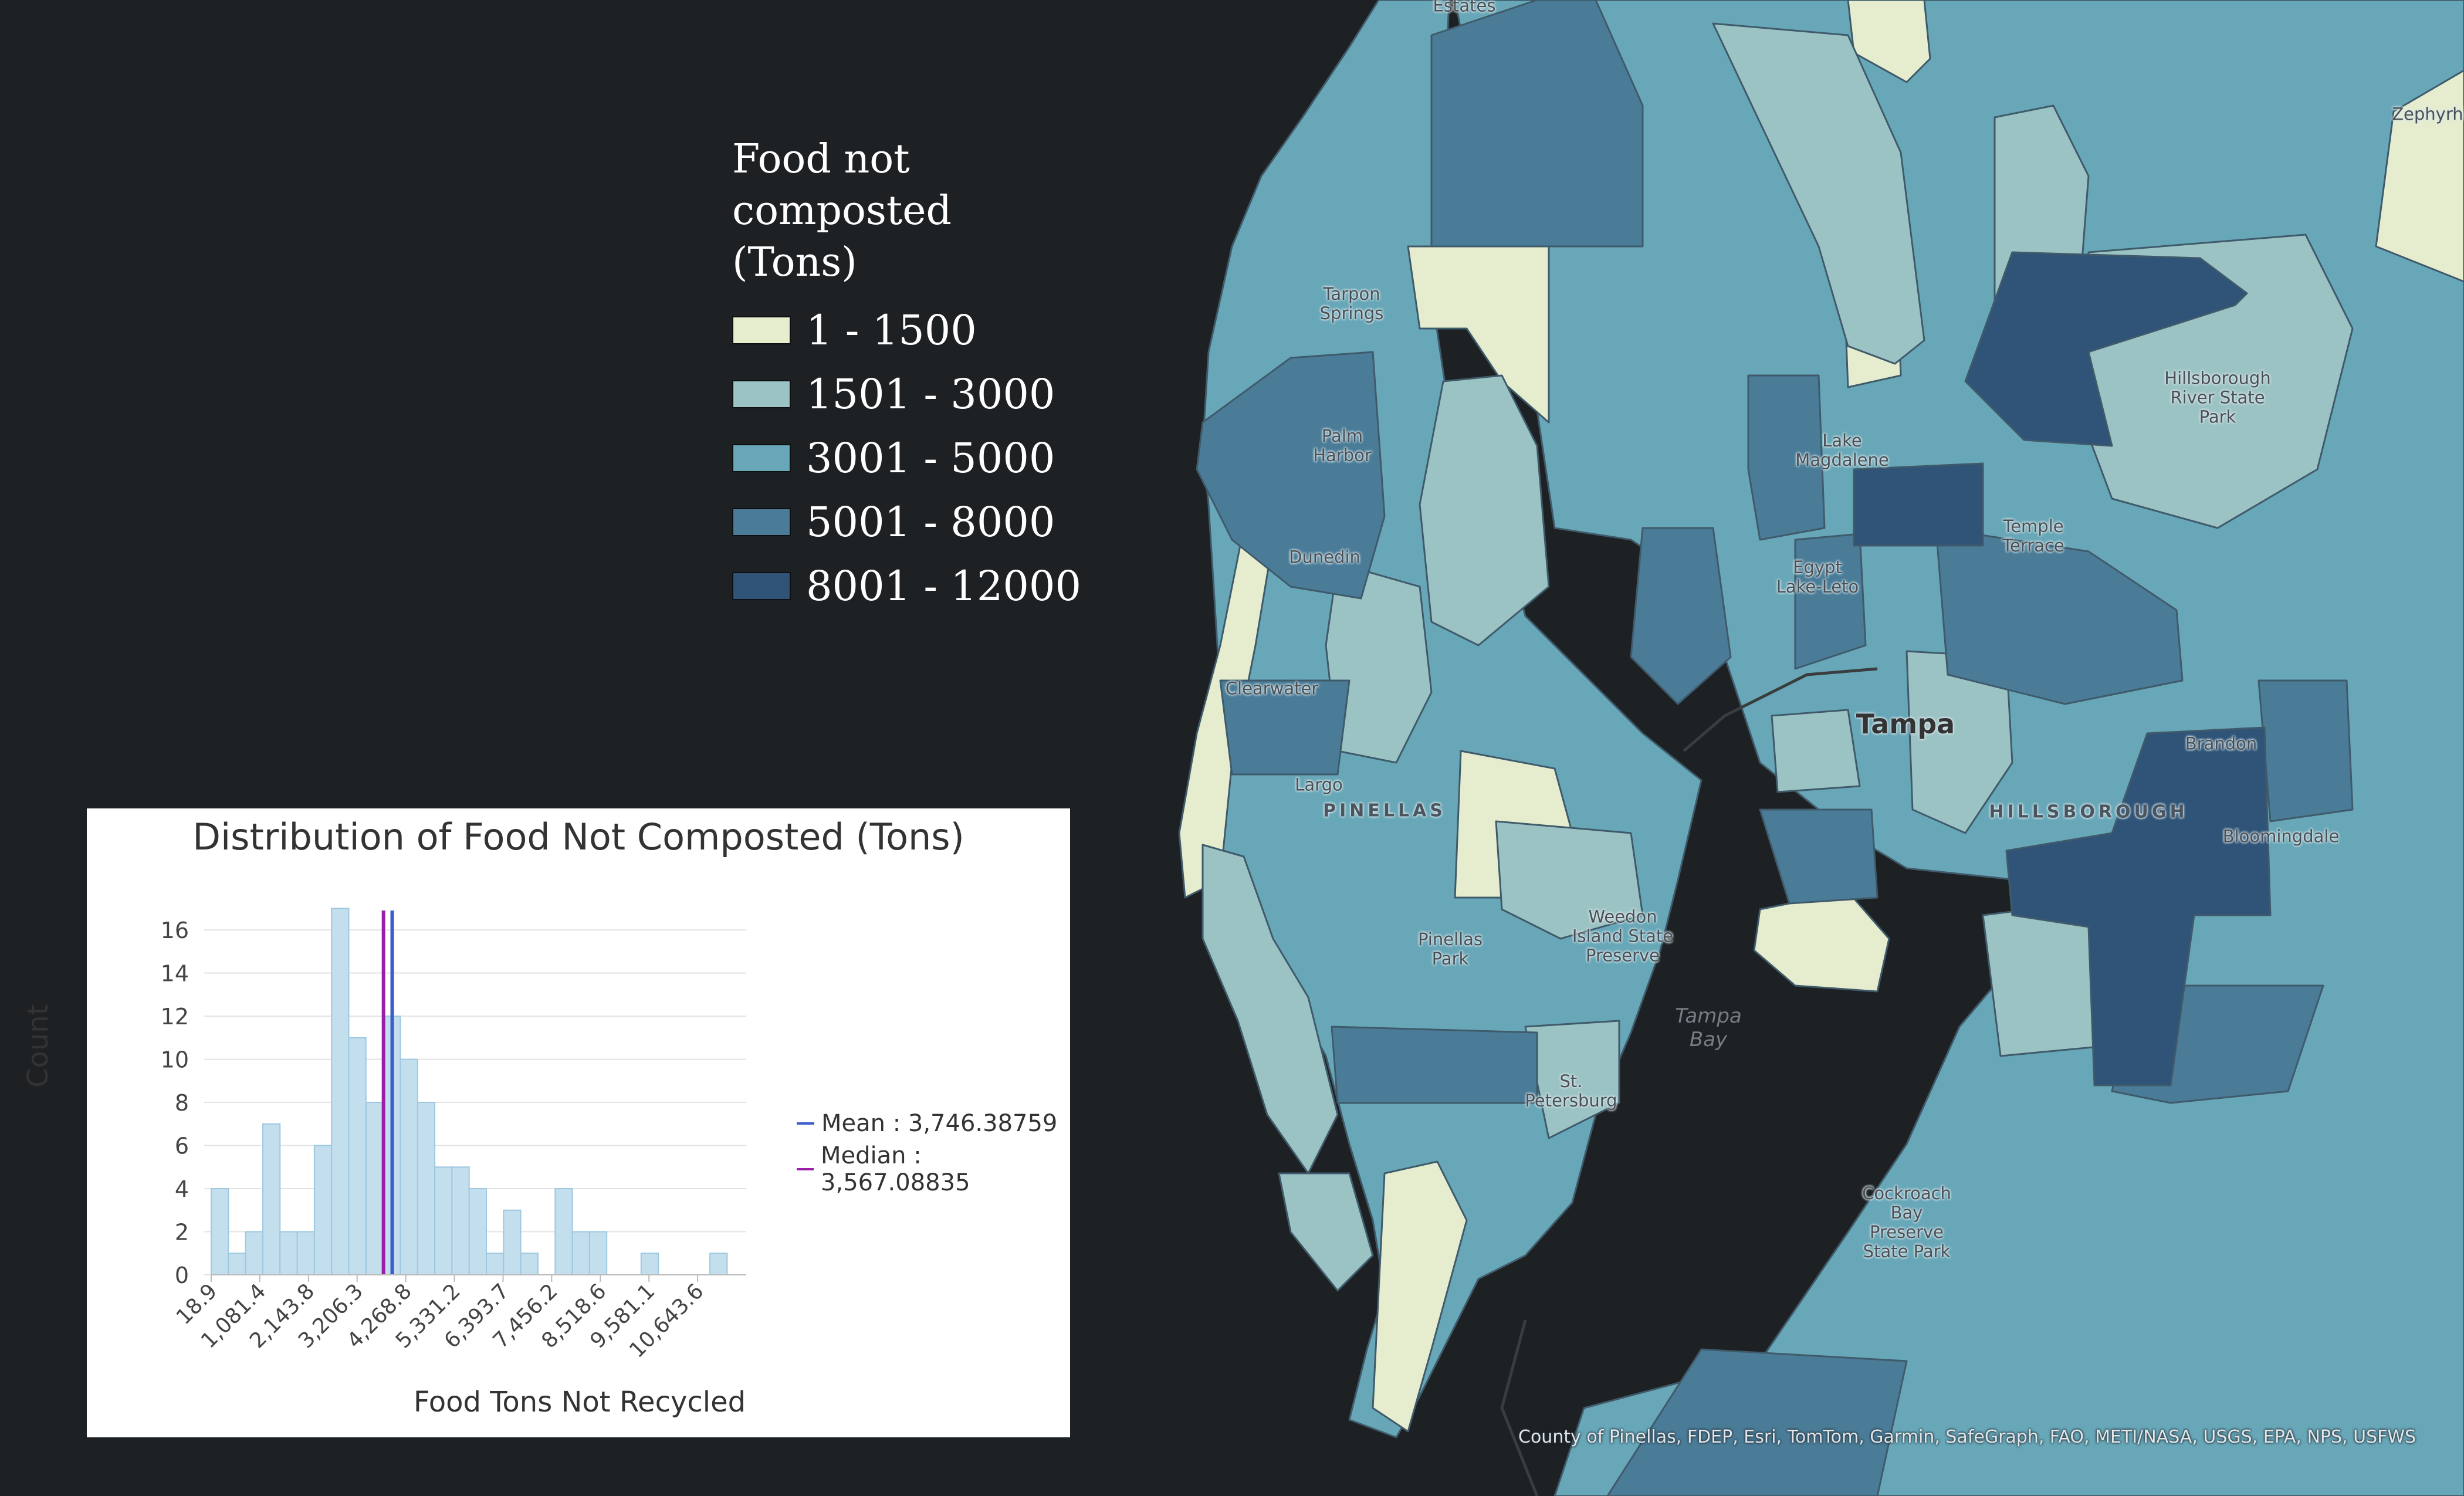  What do you see at coordinates (1905, 724) in the screenshot?
I see `map-label-tampa: Tampa` at bounding box center [1905, 724].